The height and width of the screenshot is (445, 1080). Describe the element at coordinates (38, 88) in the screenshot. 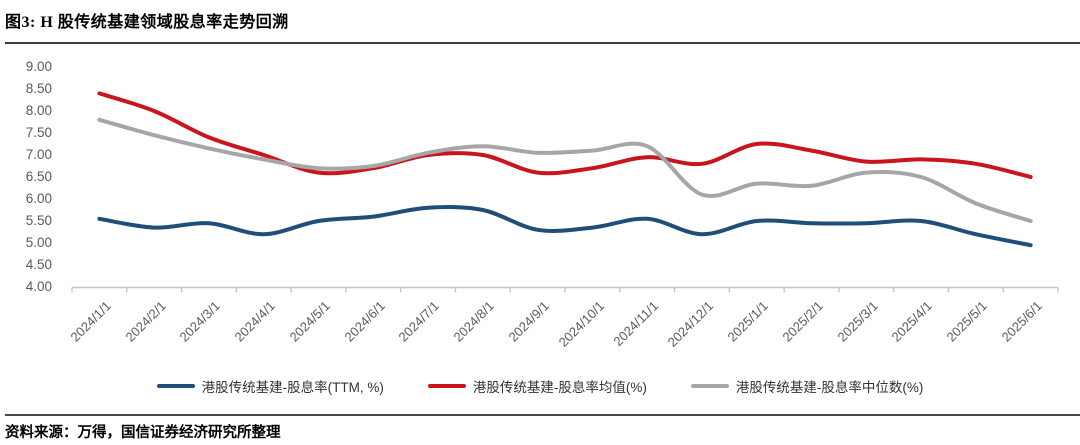

I see `y-axis-label: 8.50` at that location.